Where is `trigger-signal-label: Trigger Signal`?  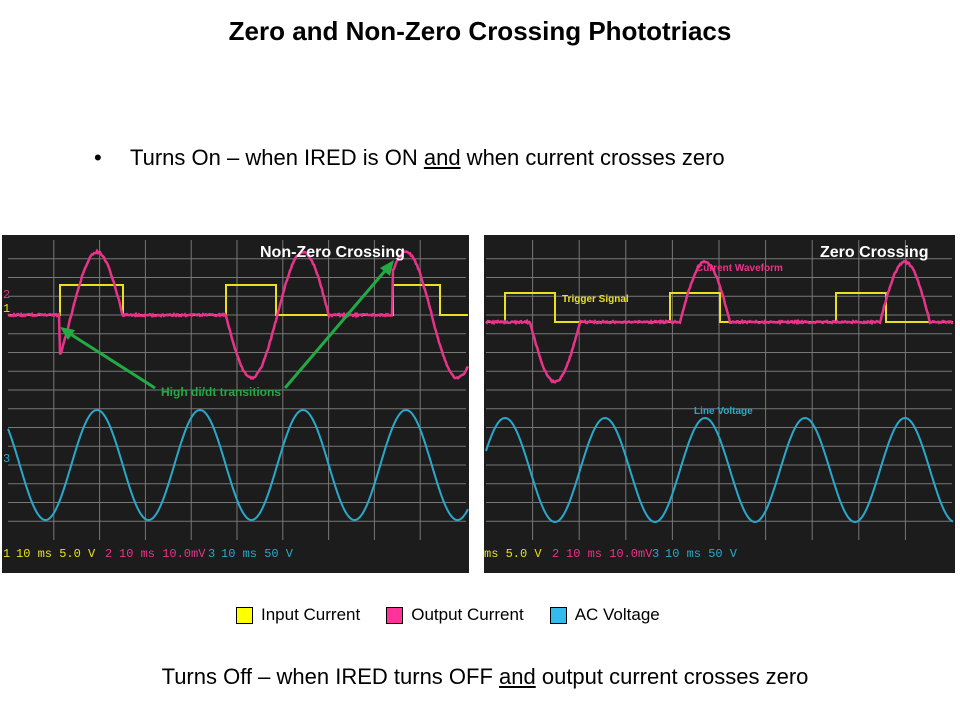
trigger-signal-label: Trigger Signal is located at coordinates (595, 299).